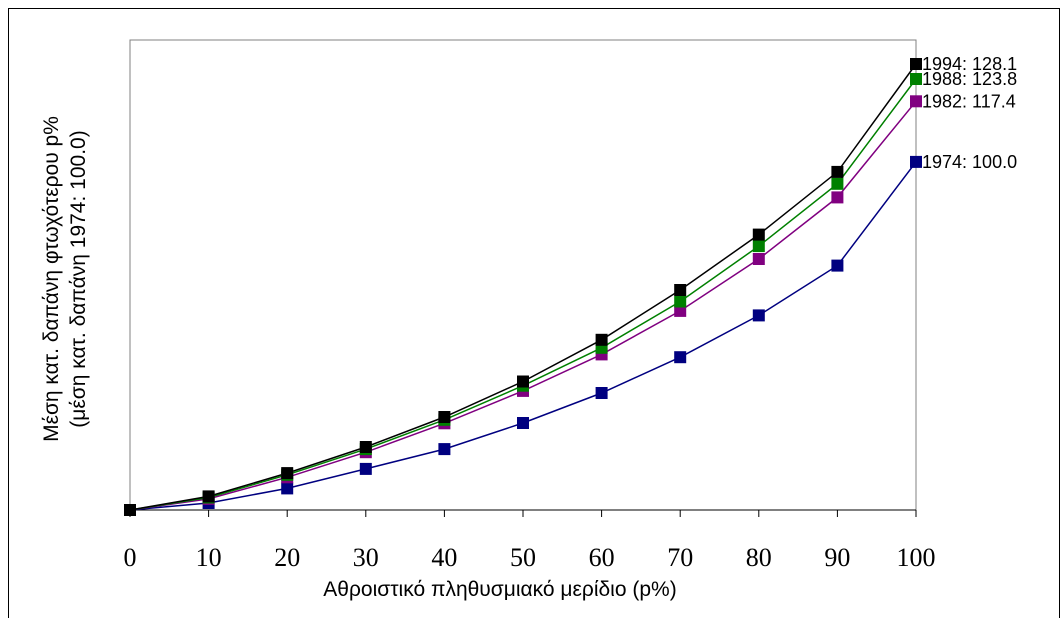 The width and height of the screenshot is (1063, 618). What do you see at coordinates (969, 162) in the screenshot?
I see `end-label-1974: 1974: 100.0` at bounding box center [969, 162].